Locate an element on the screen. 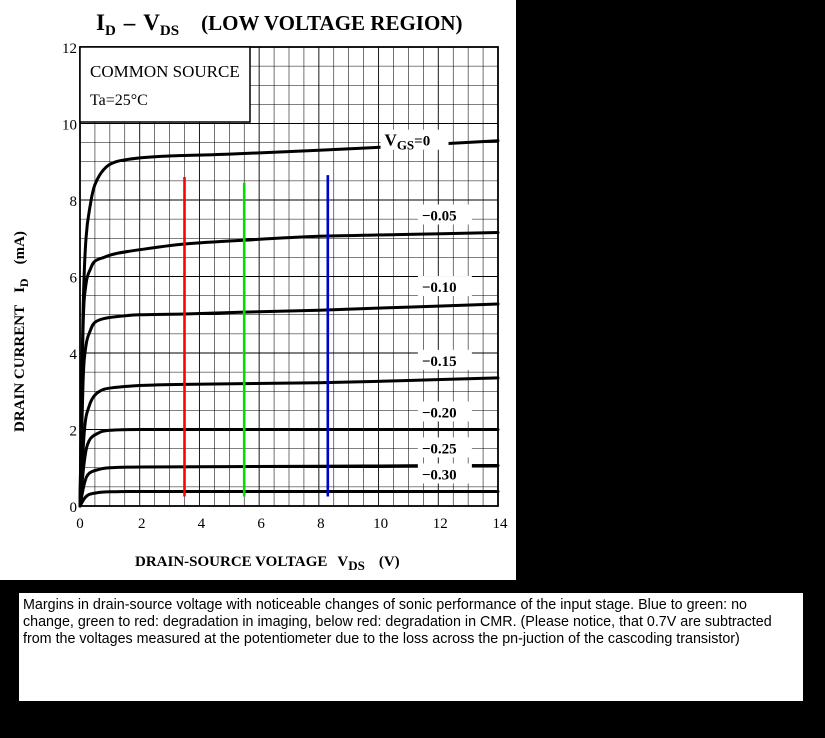 The height and width of the screenshot is (738, 825). curve-label-4: −0.20 is located at coordinates (439, 414).